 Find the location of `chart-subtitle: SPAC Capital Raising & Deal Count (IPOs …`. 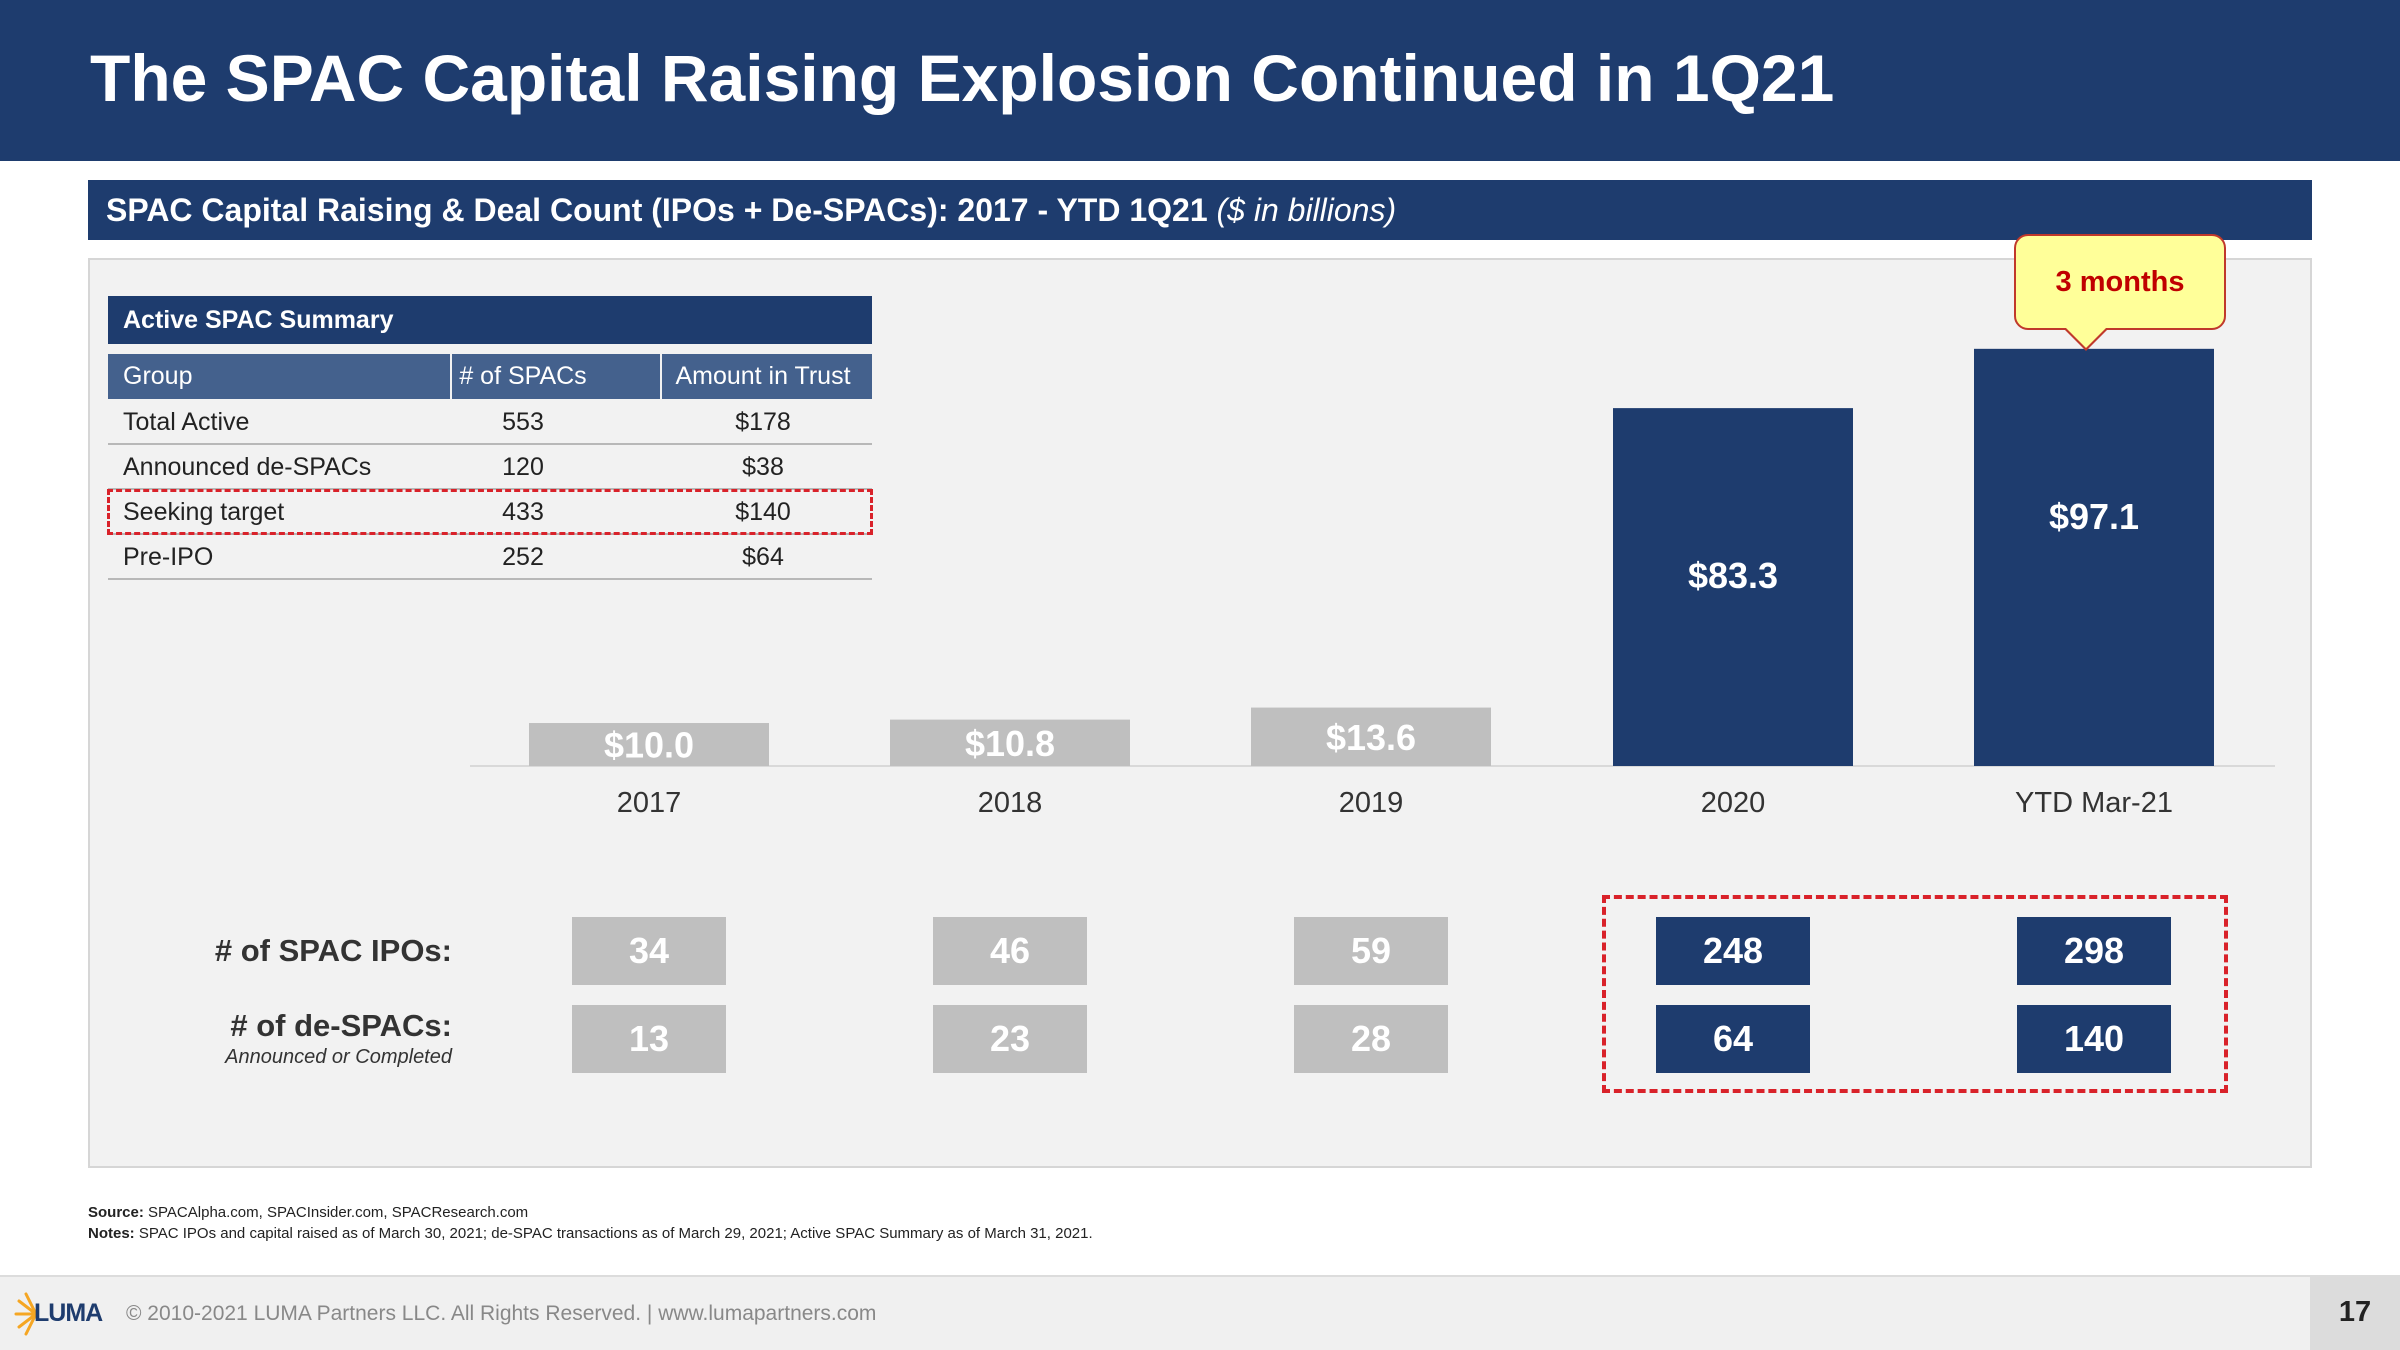

chart-subtitle: SPAC Capital Raising & Deal Count (IPOs … is located at coordinates (1200, 210).